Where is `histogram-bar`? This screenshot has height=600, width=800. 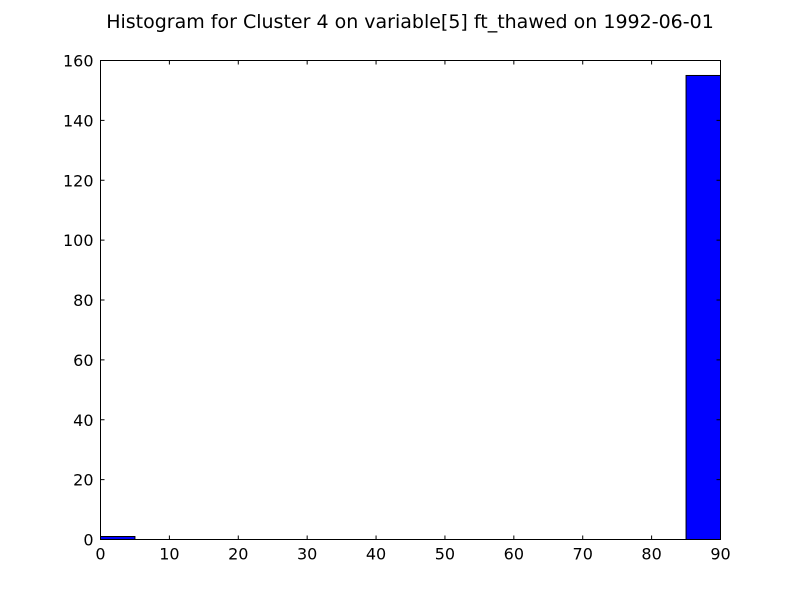
histogram-bar is located at coordinates (703, 307).